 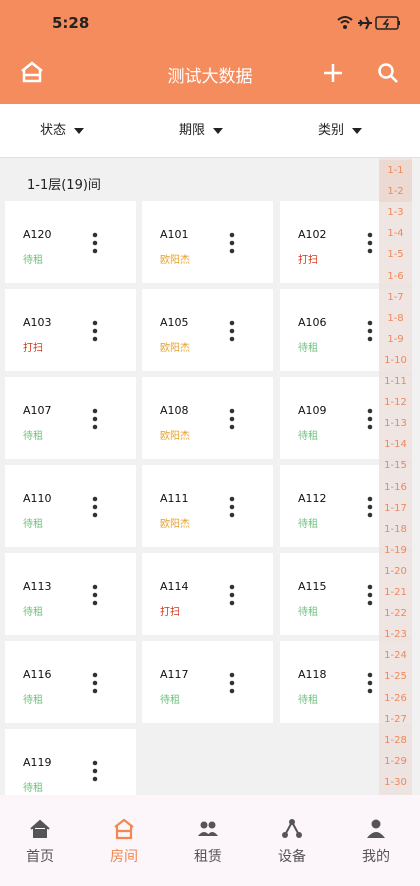 What do you see at coordinates (40, 857) in the screenshot?
I see `nav-label: 首页` at bounding box center [40, 857].